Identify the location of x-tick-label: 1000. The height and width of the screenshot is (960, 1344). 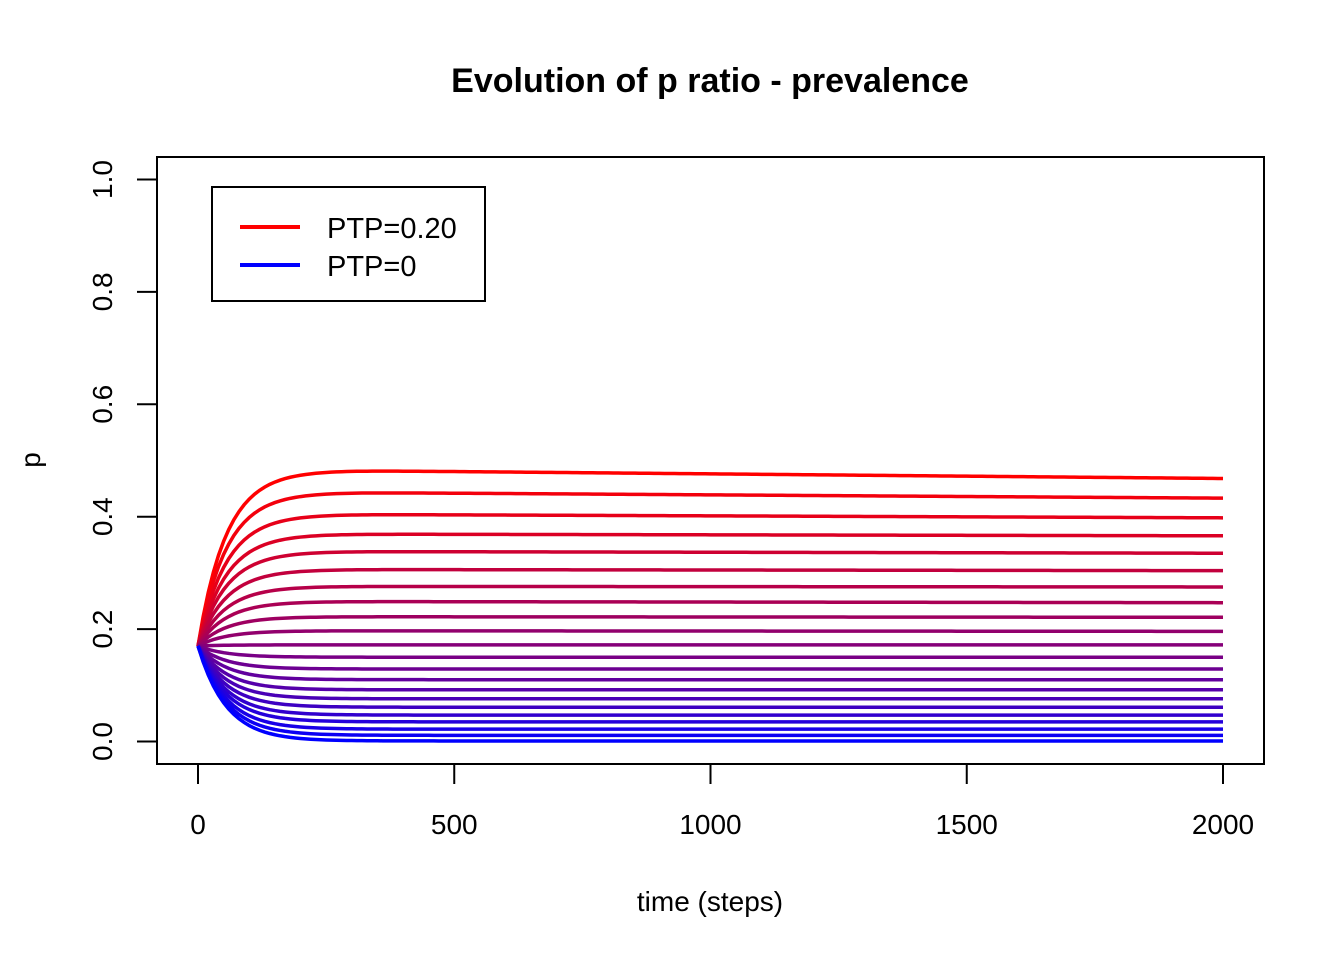
(710, 824).